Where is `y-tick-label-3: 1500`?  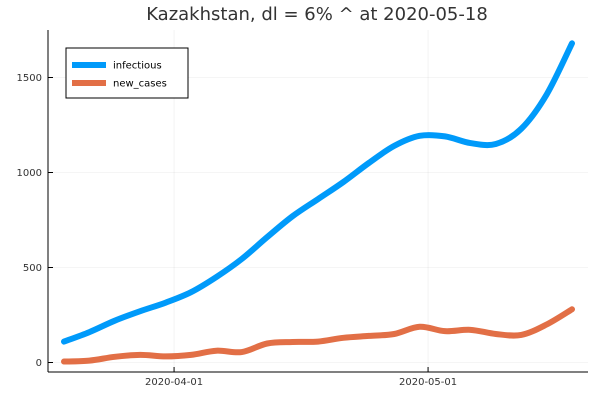
y-tick-label-3: 1500 is located at coordinates (29, 78).